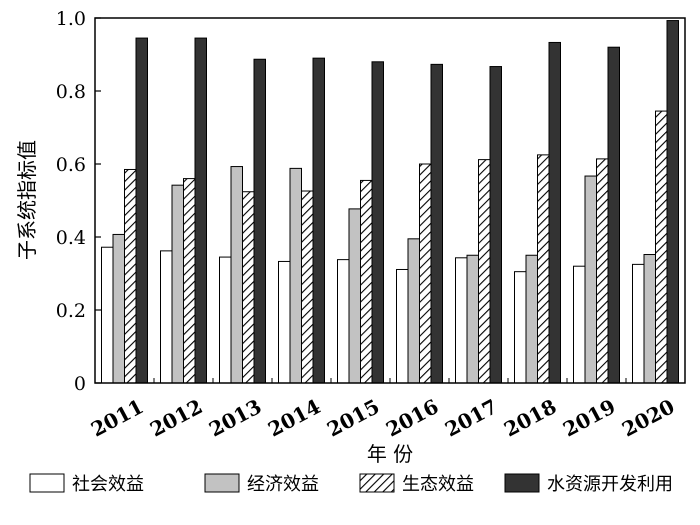 The image size is (700, 525). Describe the element at coordinates (353, 417) in the screenshot. I see `x-tick-label: 2015` at that location.